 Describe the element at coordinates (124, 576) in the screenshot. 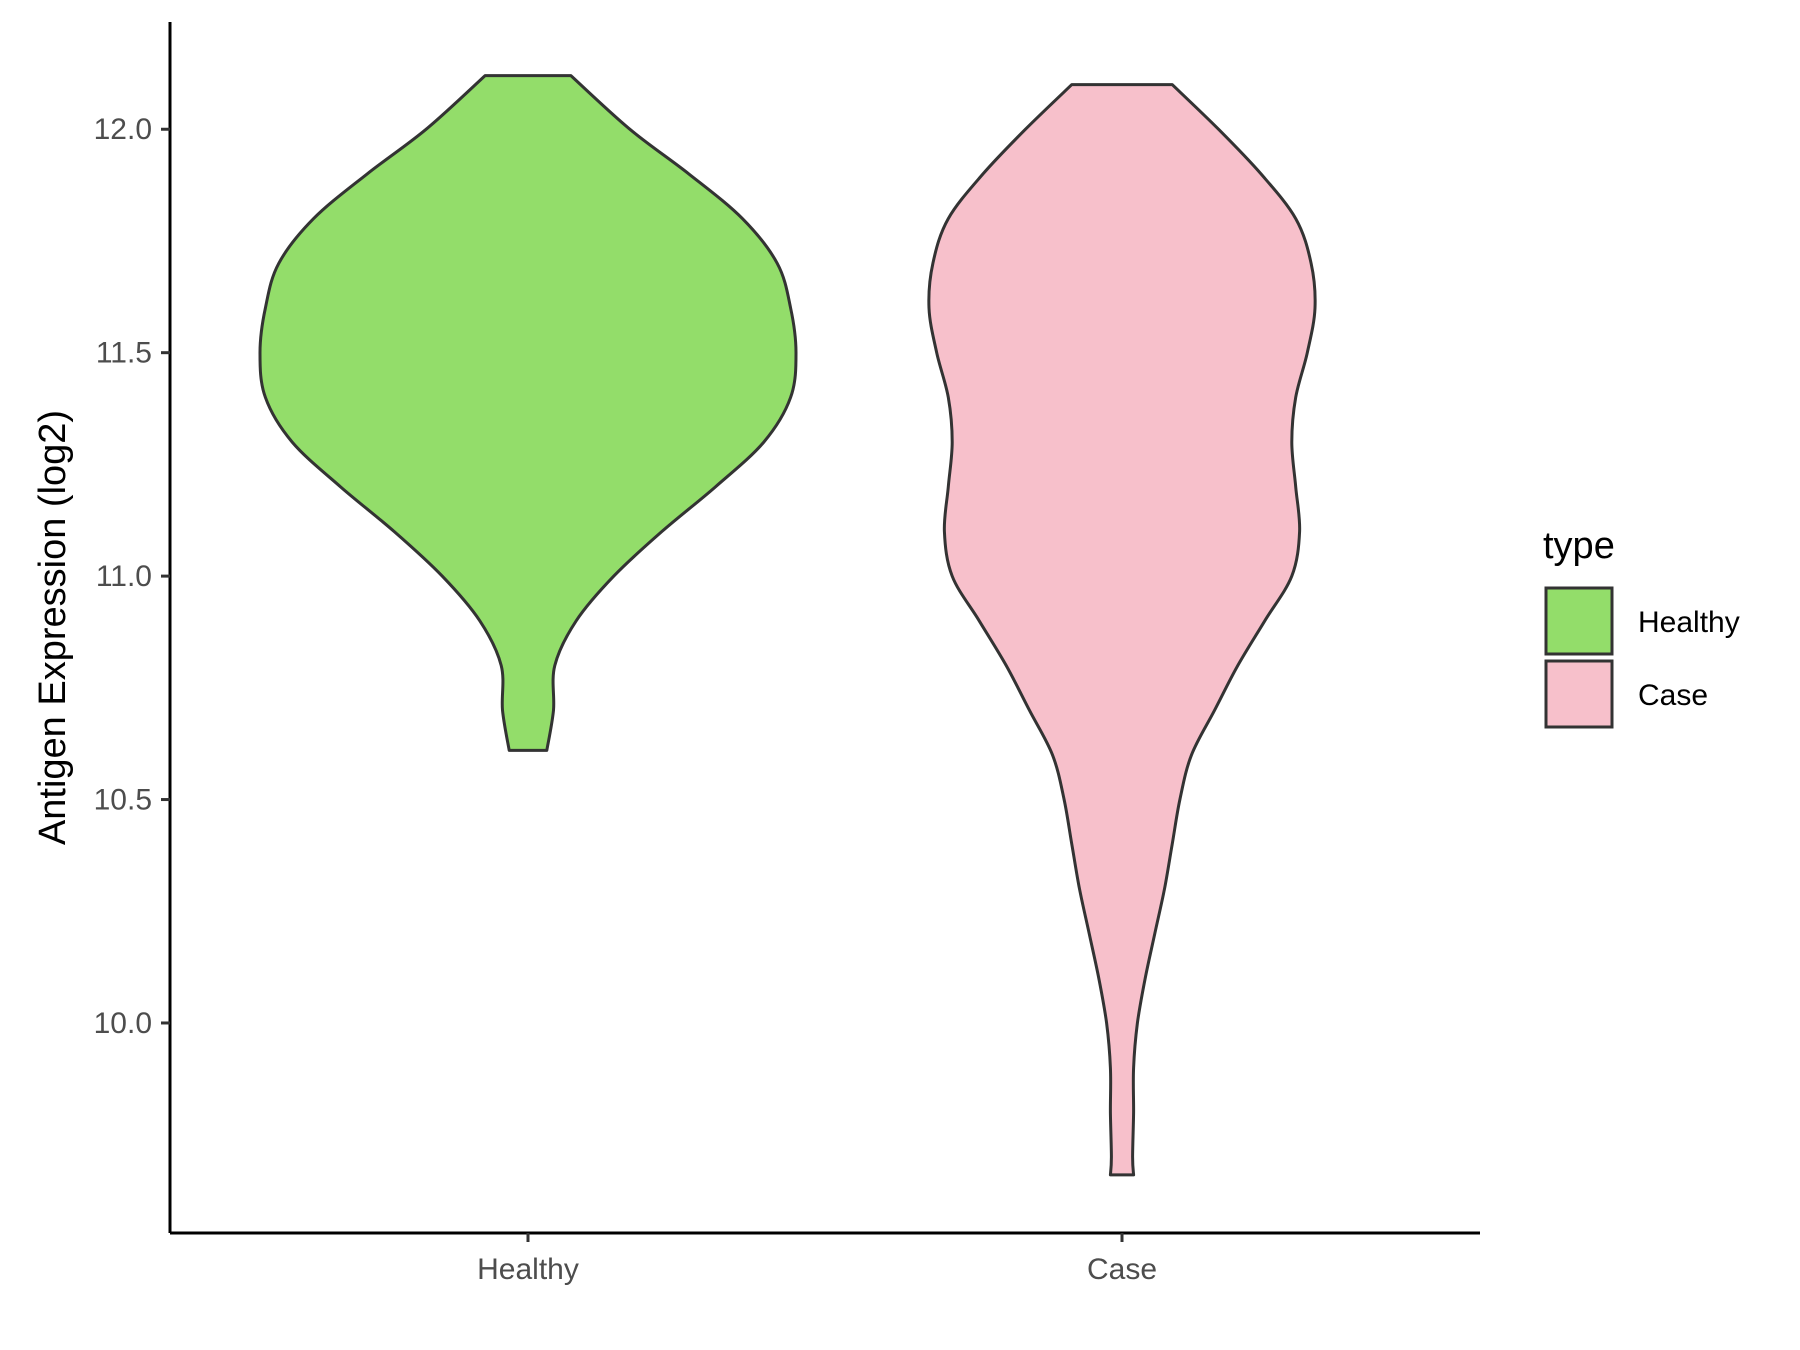

I see `y-tick-label: 11.0` at that location.